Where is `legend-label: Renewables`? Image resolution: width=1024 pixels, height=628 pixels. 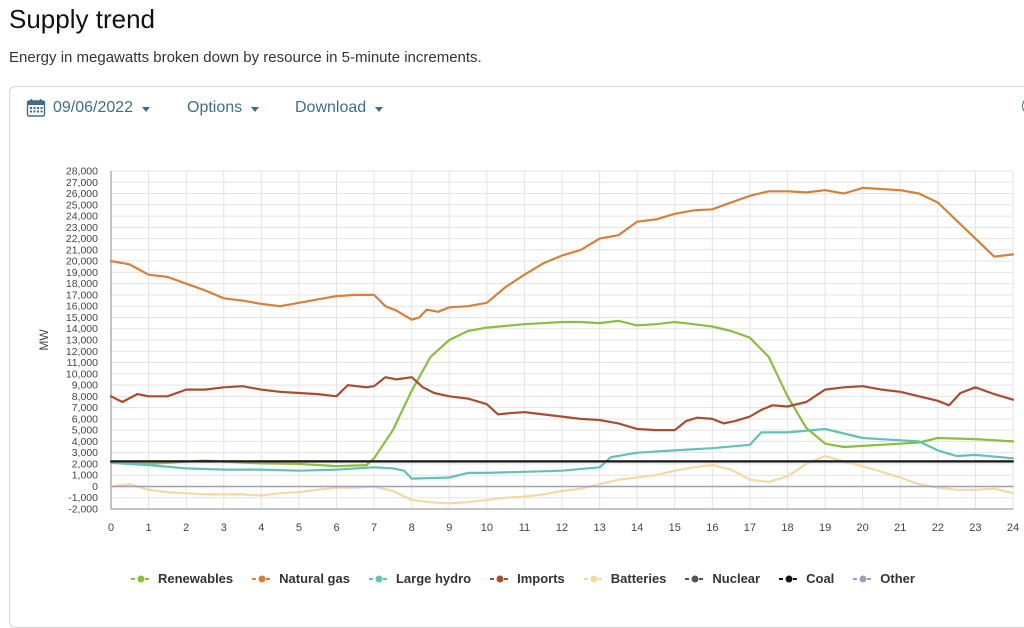
legend-label: Renewables is located at coordinates (196, 578).